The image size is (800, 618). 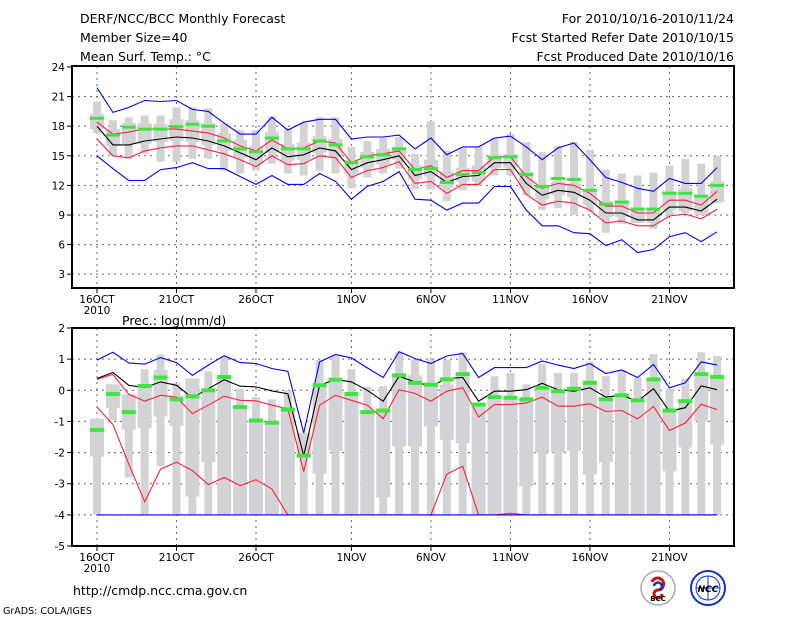 What do you see at coordinates (510, 558) in the screenshot?
I see `x-tick-label: 11NOV` at bounding box center [510, 558].